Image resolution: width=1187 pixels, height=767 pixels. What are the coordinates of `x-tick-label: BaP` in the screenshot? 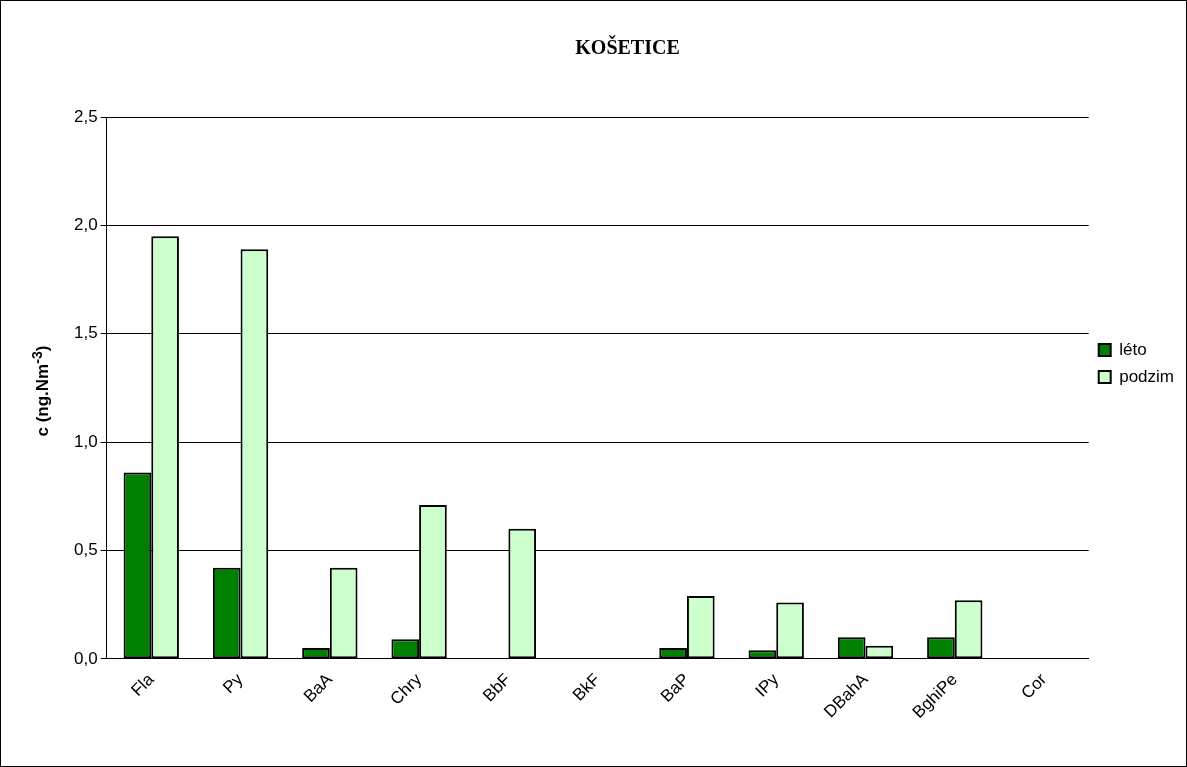 It's located at (675, 687).